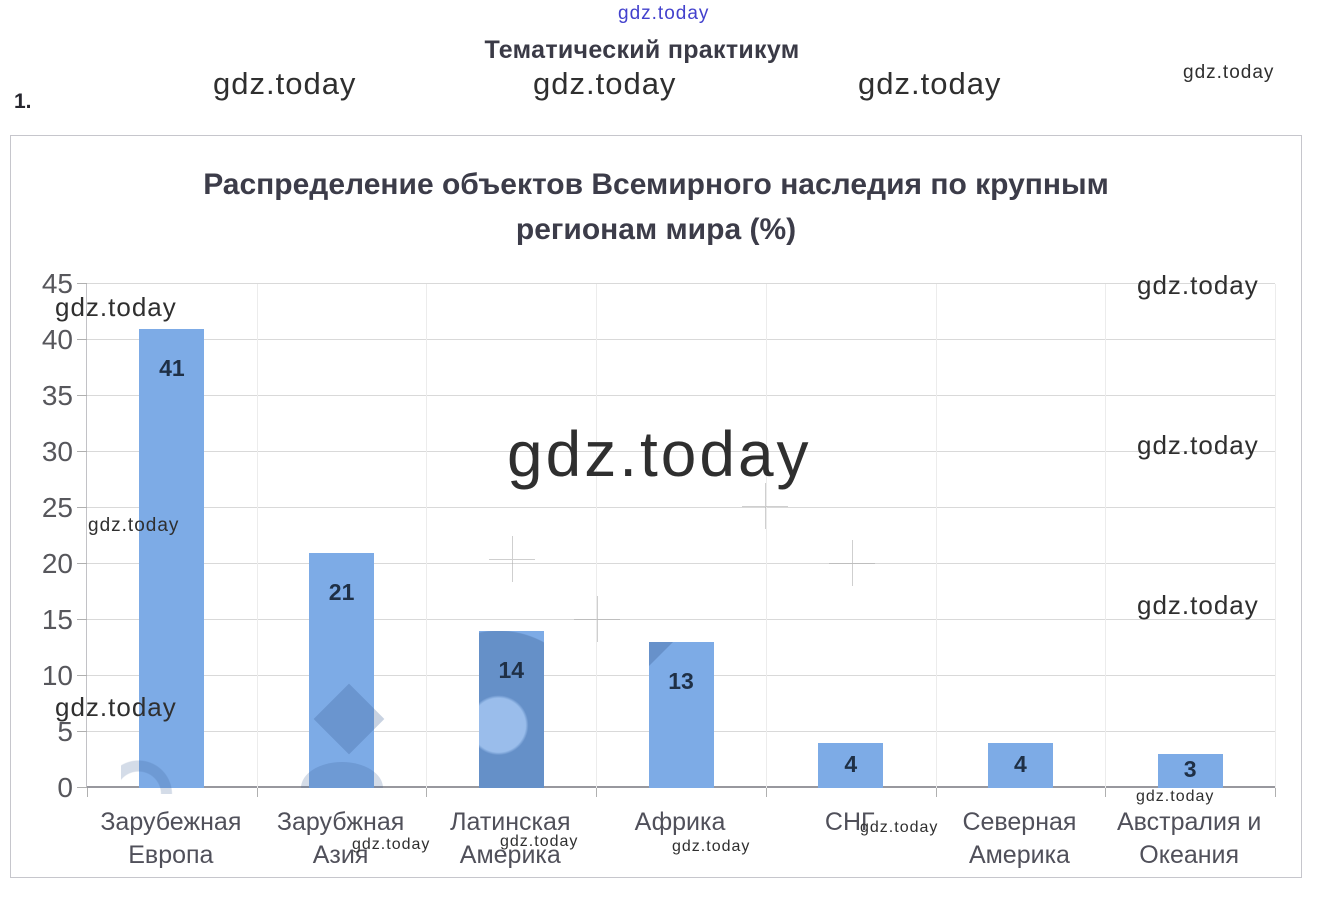 This screenshot has width=1317, height=898. Describe the element at coordinates (163, 561) in the screenshot. I see `bar: 41` at that location.